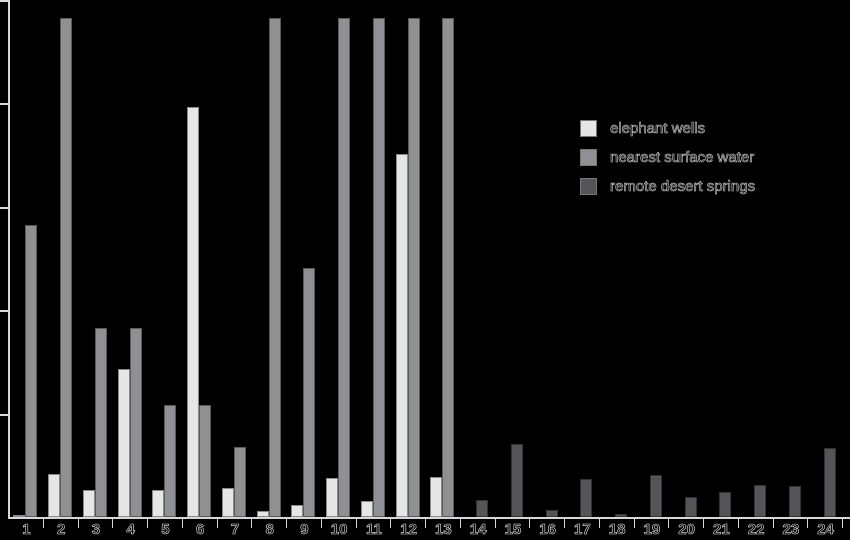 The width and height of the screenshot is (850, 540). What do you see at coordinates (582, 530) in the screenshot?
I see `x-tick-label: 17` at bounding box center [582, 530].